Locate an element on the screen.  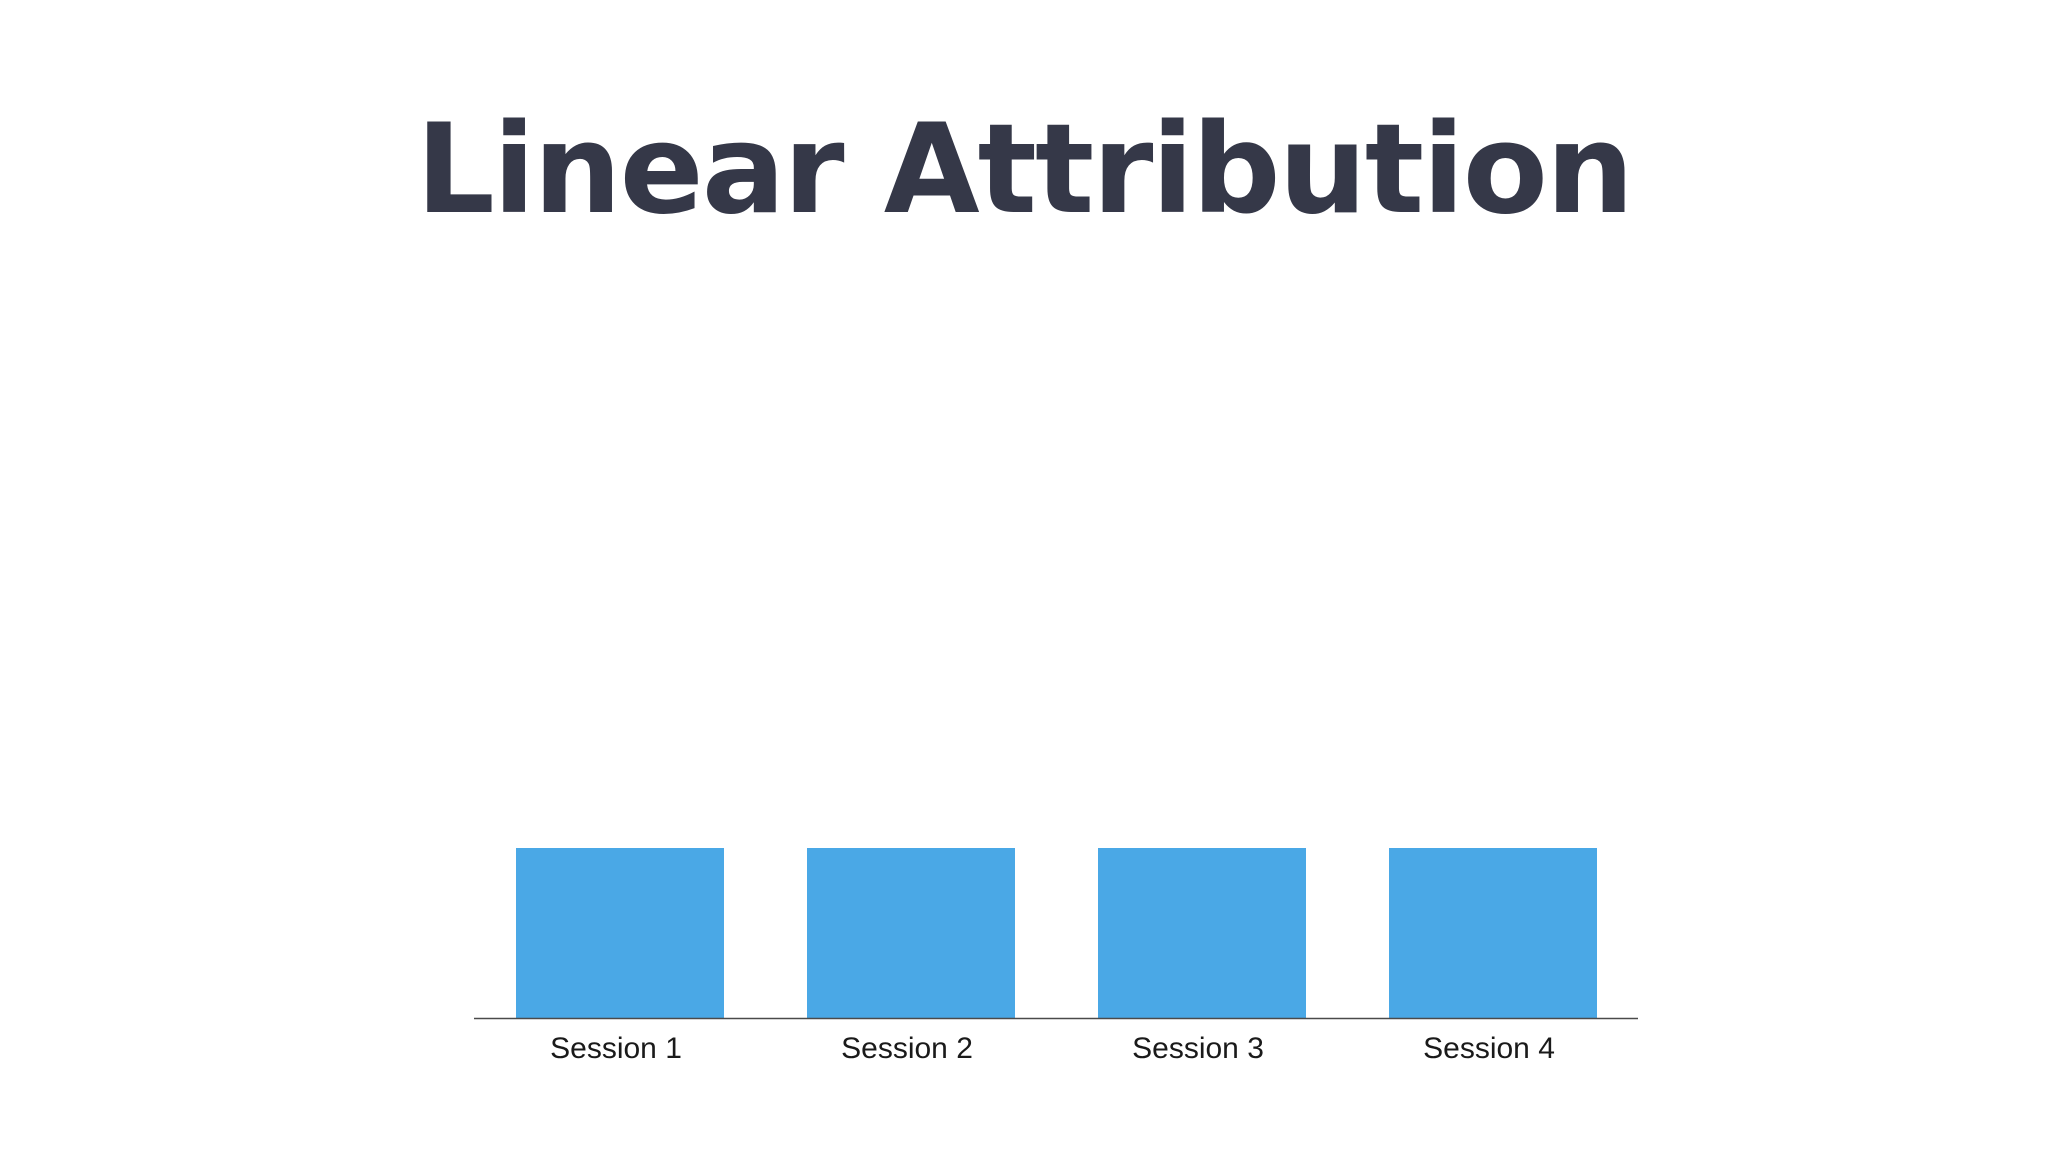
x-tick-label: Session 1 is located at coordinates (616, 1048).